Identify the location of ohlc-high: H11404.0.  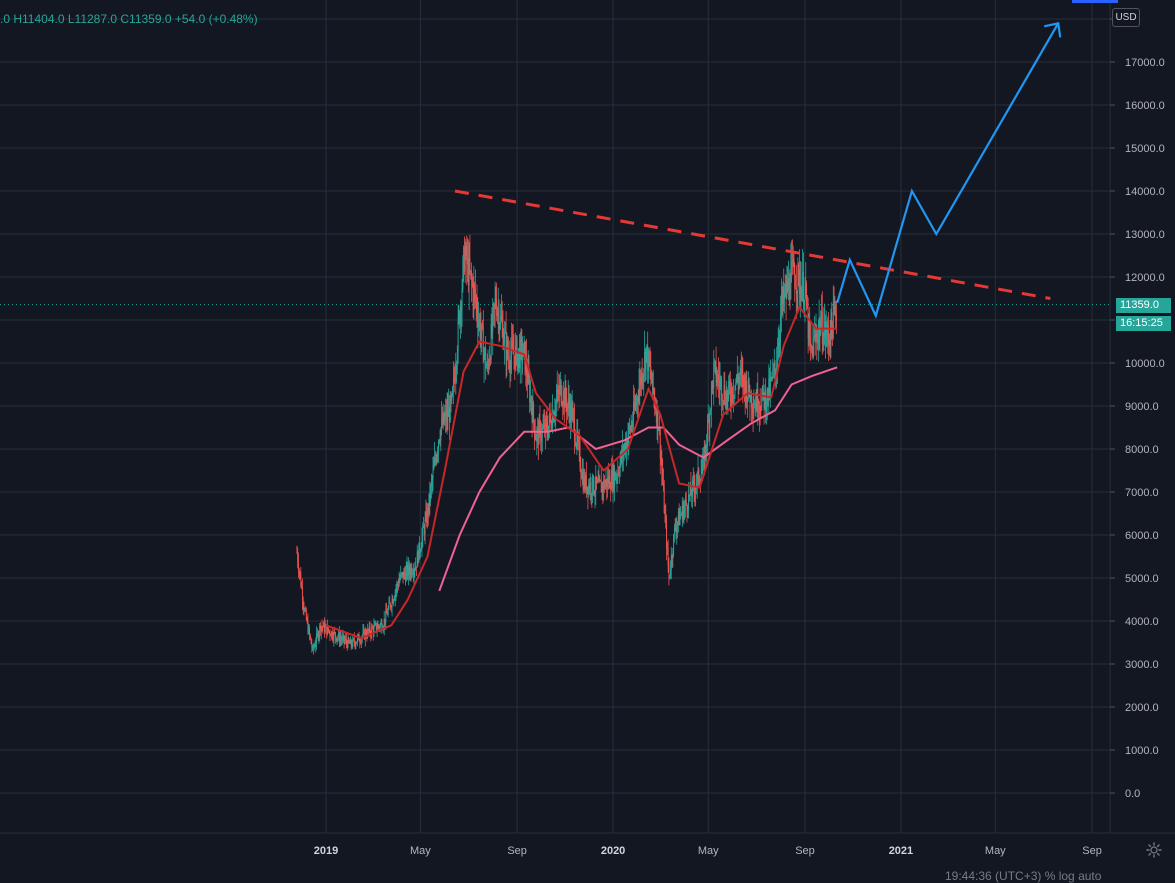
(39, 19).